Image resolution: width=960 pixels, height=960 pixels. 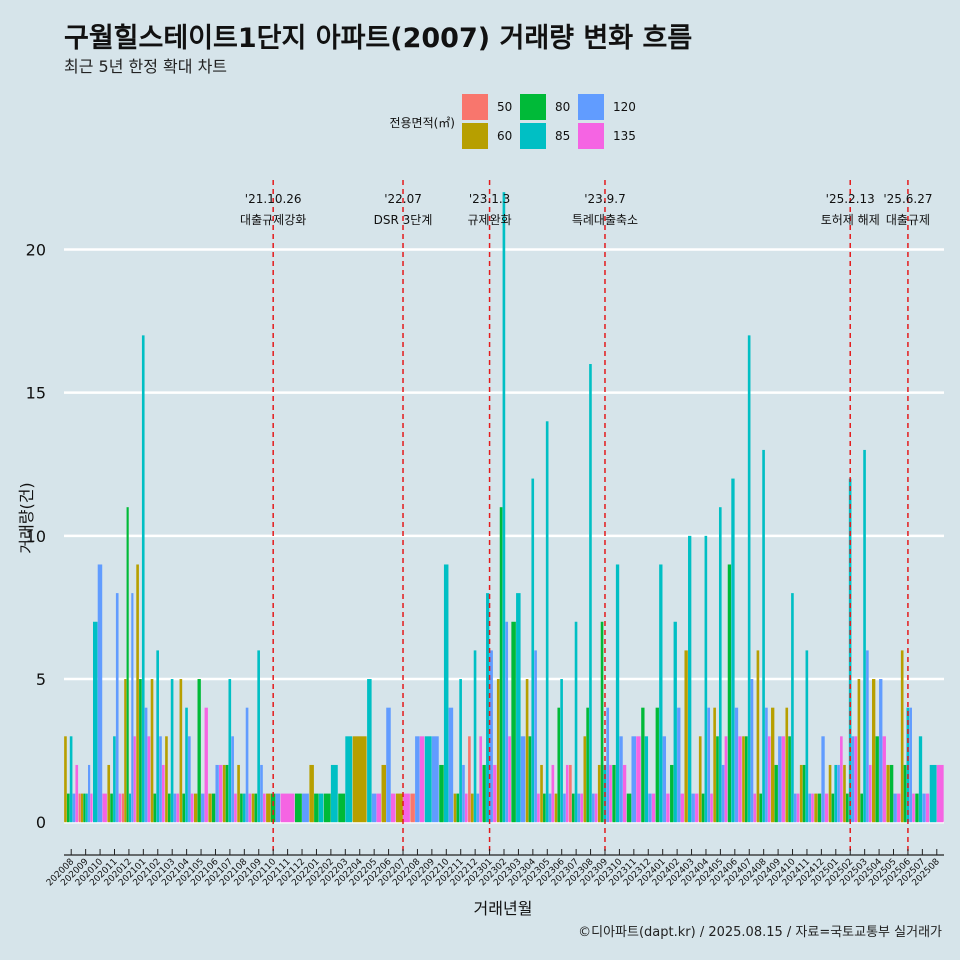 What do you see at coordinates (908, 220) in the screenshot?
I see `event-label: 대출규제` at bounding box center [908, 220].